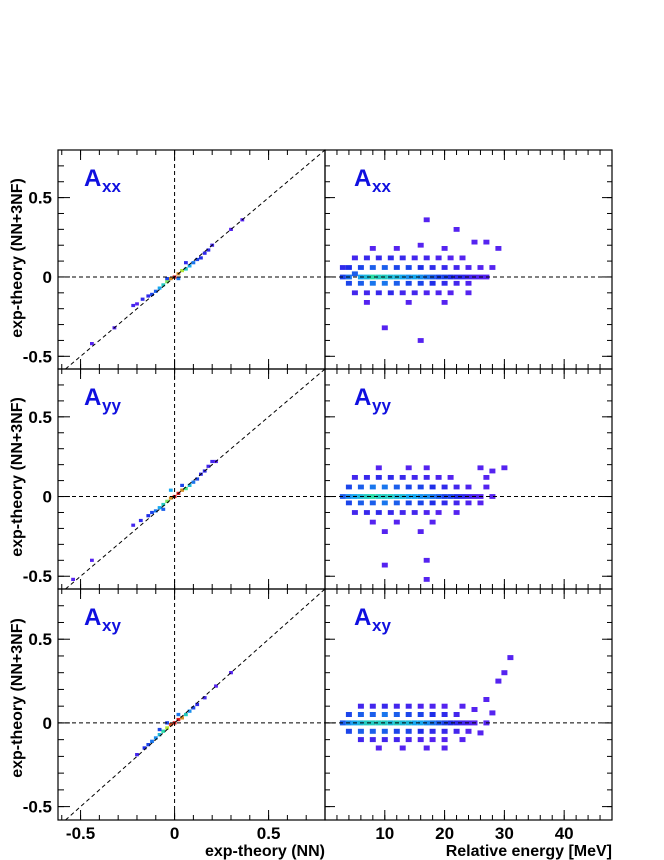  What do you see at coordinates (92, 397) in the screenshot?
I see `left-panel-label-yy: A` at bounding box center [92, 397].